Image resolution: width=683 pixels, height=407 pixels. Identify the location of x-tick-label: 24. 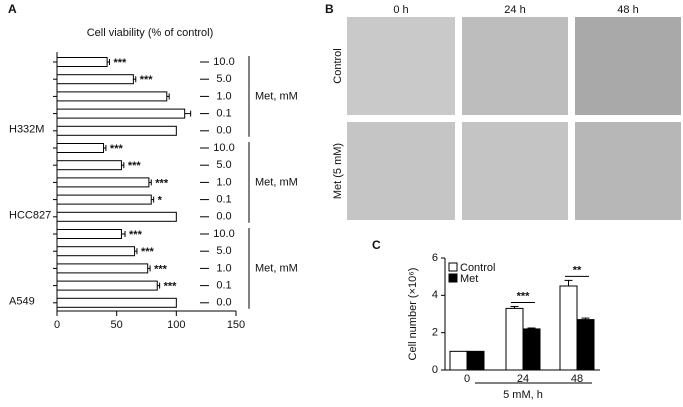
(523, 379).